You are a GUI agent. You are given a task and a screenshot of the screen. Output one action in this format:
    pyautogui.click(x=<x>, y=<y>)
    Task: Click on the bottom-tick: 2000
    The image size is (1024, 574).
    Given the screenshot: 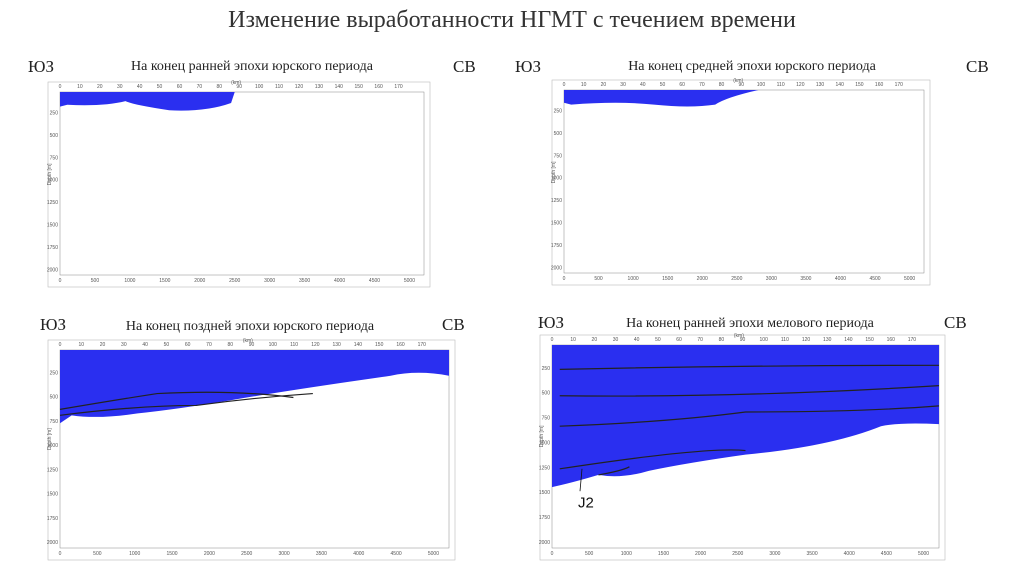 What is the action you would take?
    pyautogui.click(x=700, y=554)
    